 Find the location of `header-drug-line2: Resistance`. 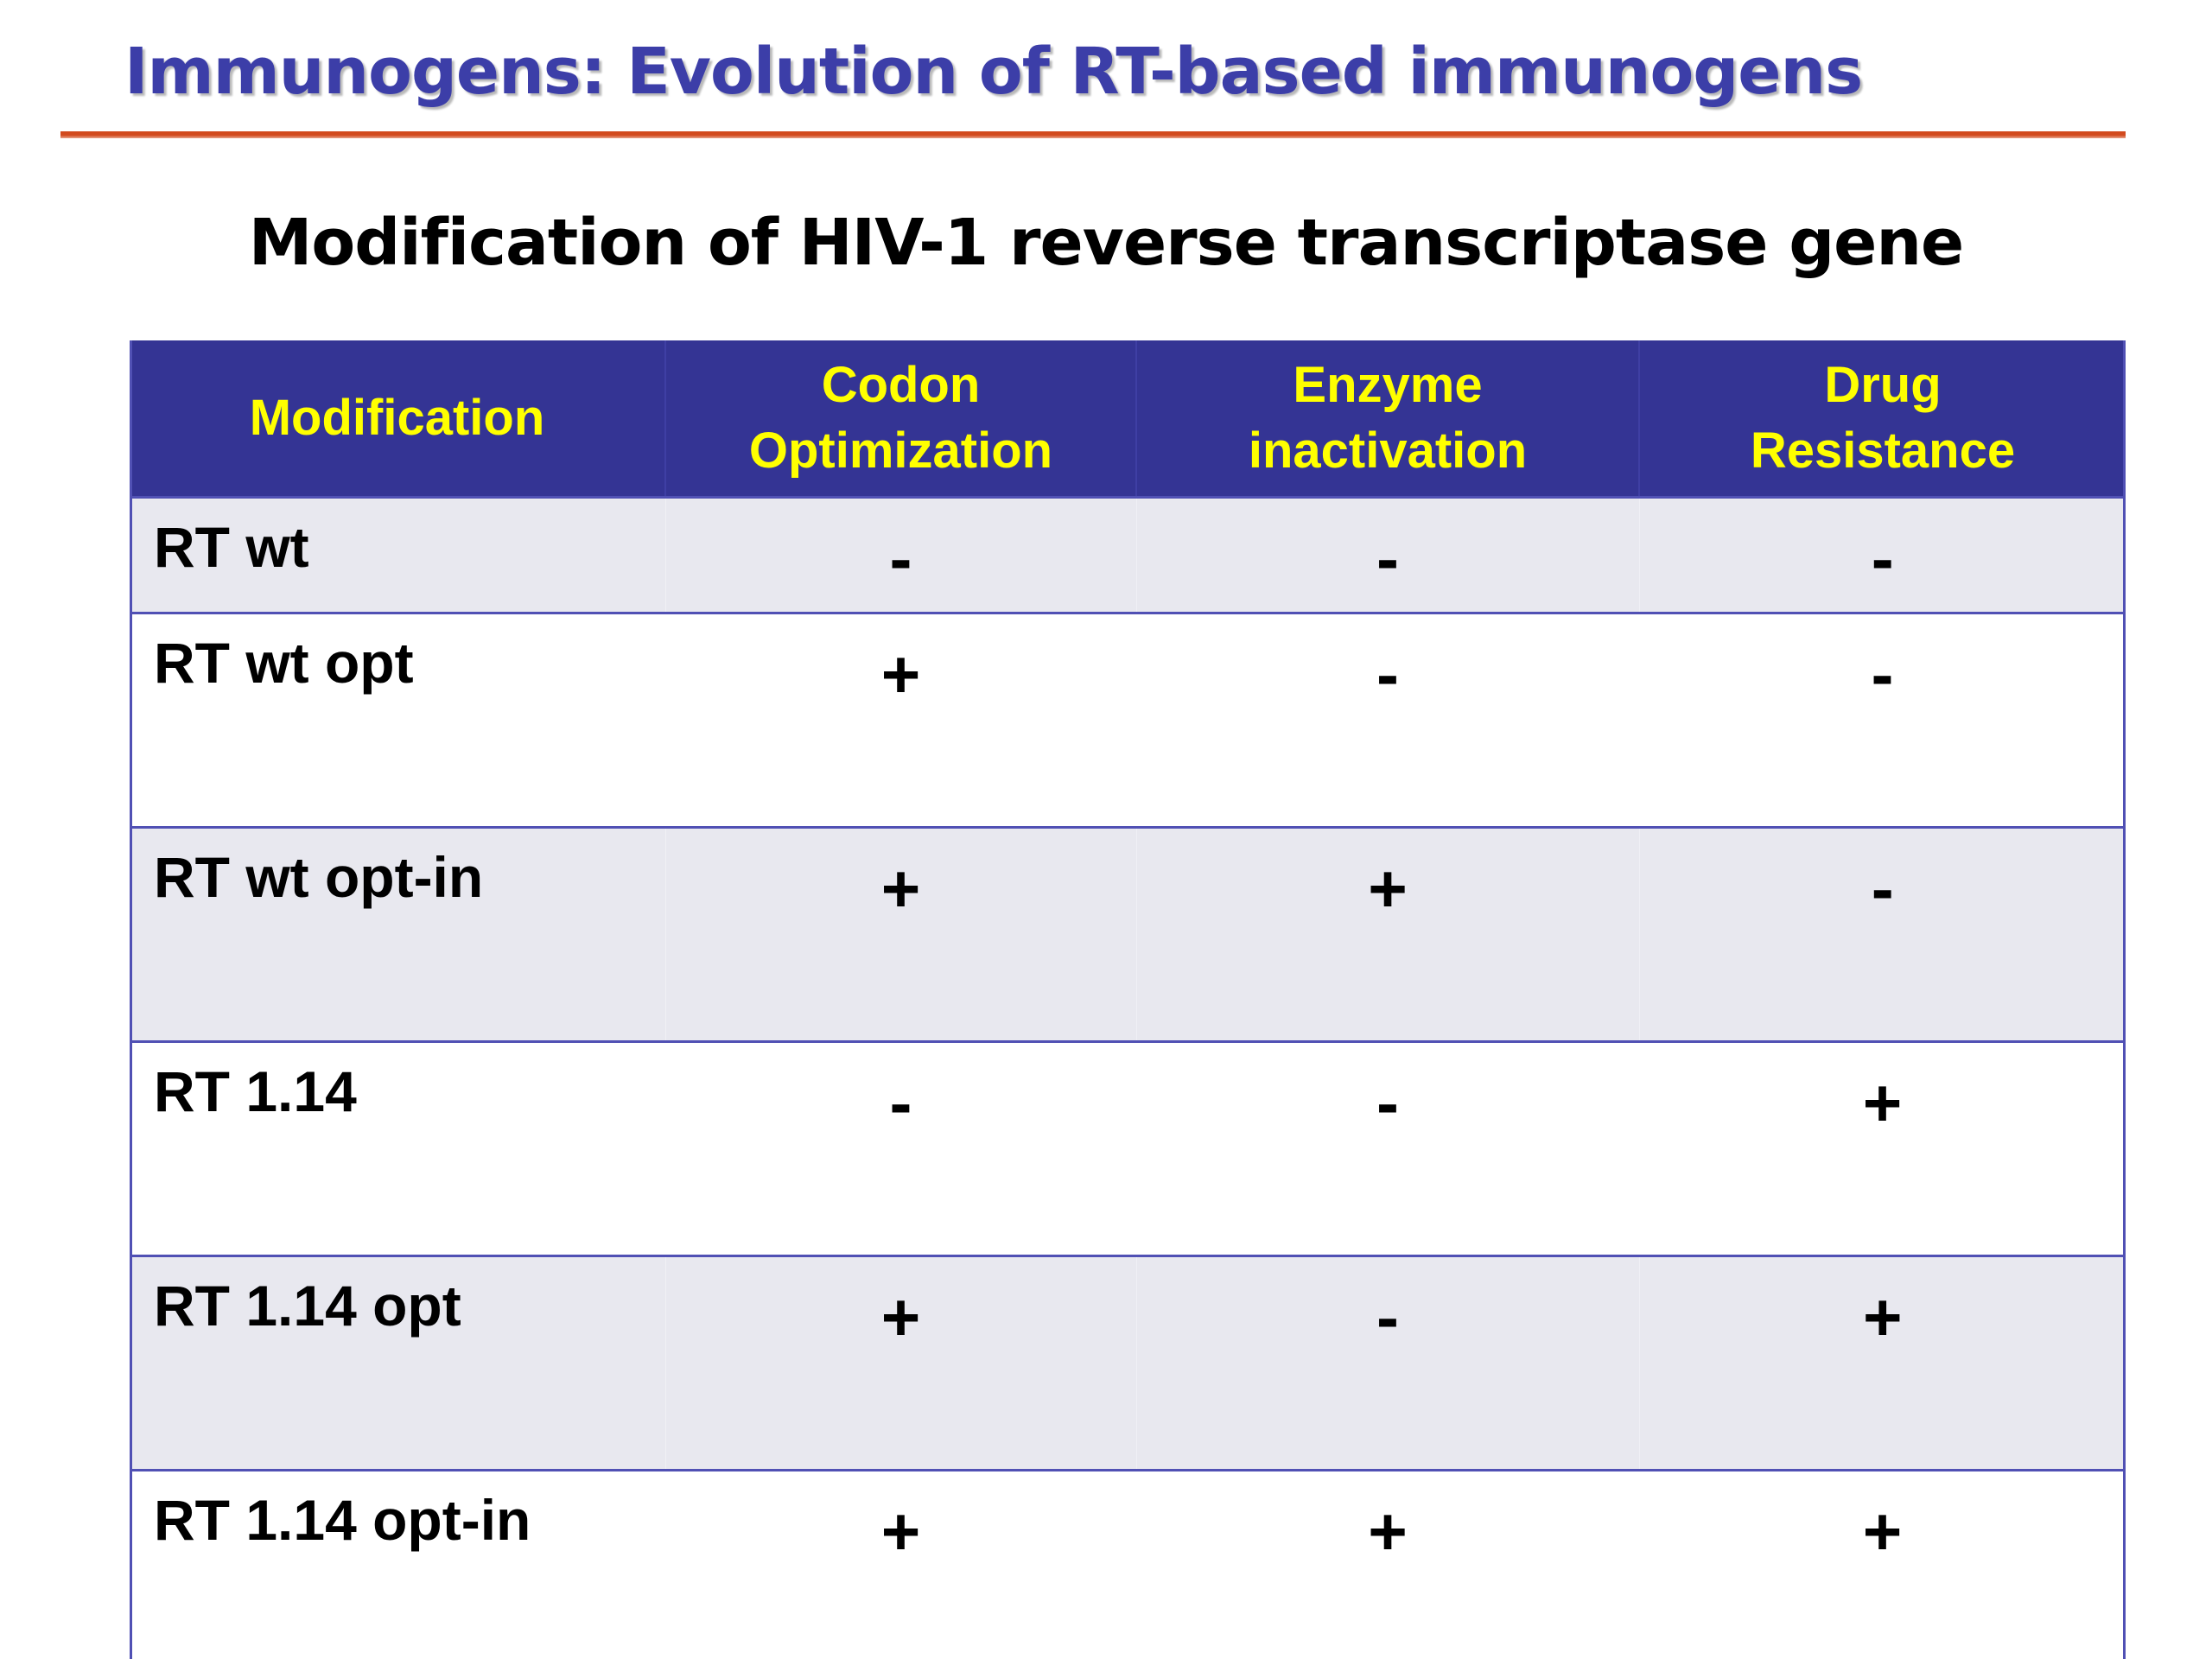

header-drug-line2: Resistance is located at coordinates (1883, 451).